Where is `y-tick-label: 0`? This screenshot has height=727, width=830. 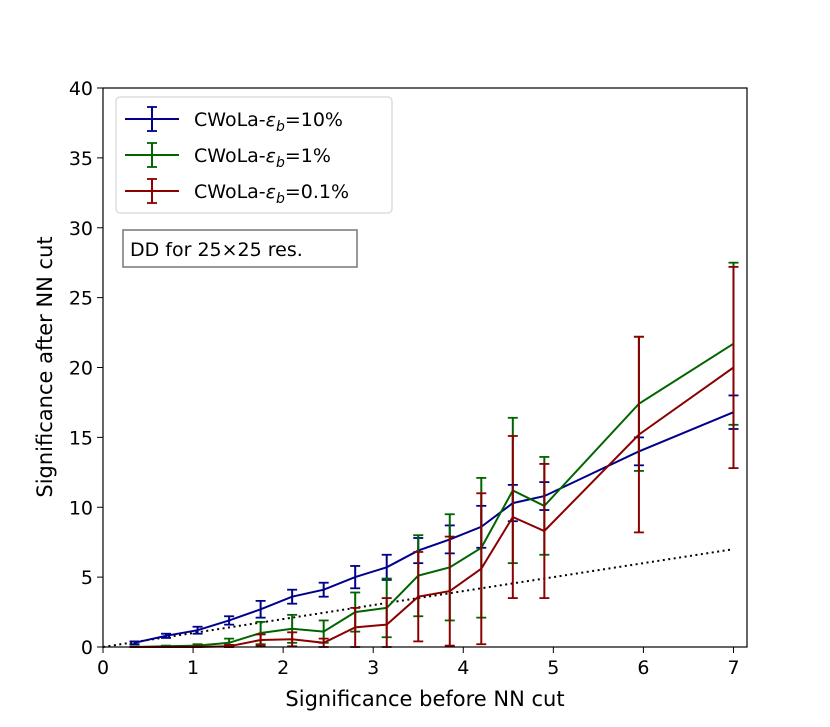 y-tick-label: 0 is located at coordinates (87, 648).